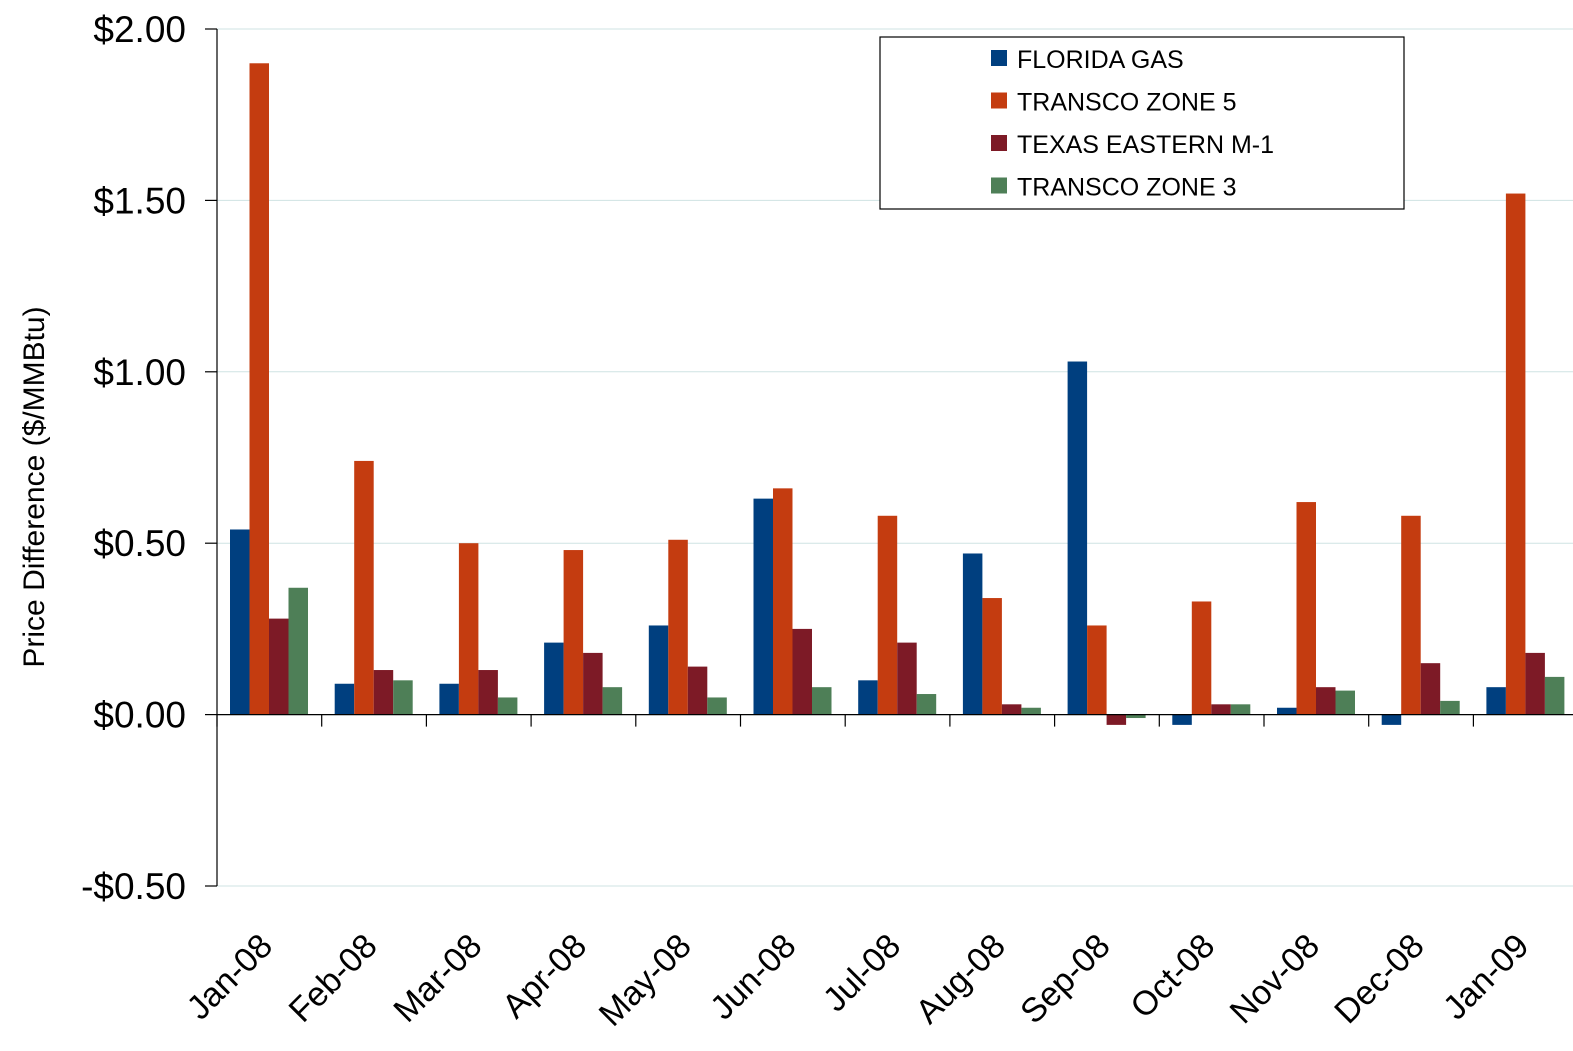 The height and width of the screenshot is (1051, 1573). What do you see at coordinates (333, 978) in the screenshot?
I see `x-tick-label: Feb-08` at bounding box center [333, 978].